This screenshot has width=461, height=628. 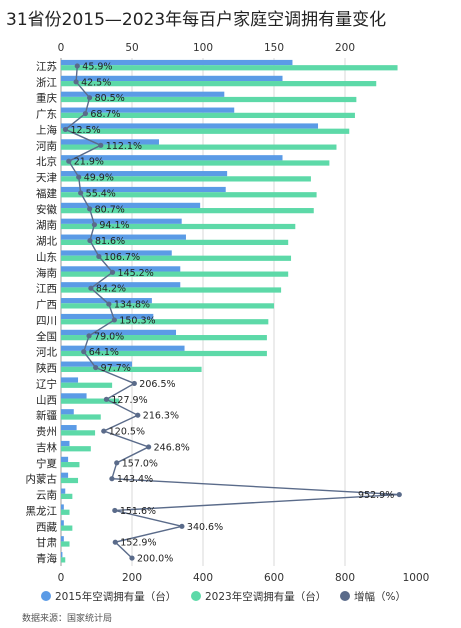 What do you see at coordinates (345, 596) in the screenshot?
I see `legend-growth-marker` at bounding box center [345, 596].